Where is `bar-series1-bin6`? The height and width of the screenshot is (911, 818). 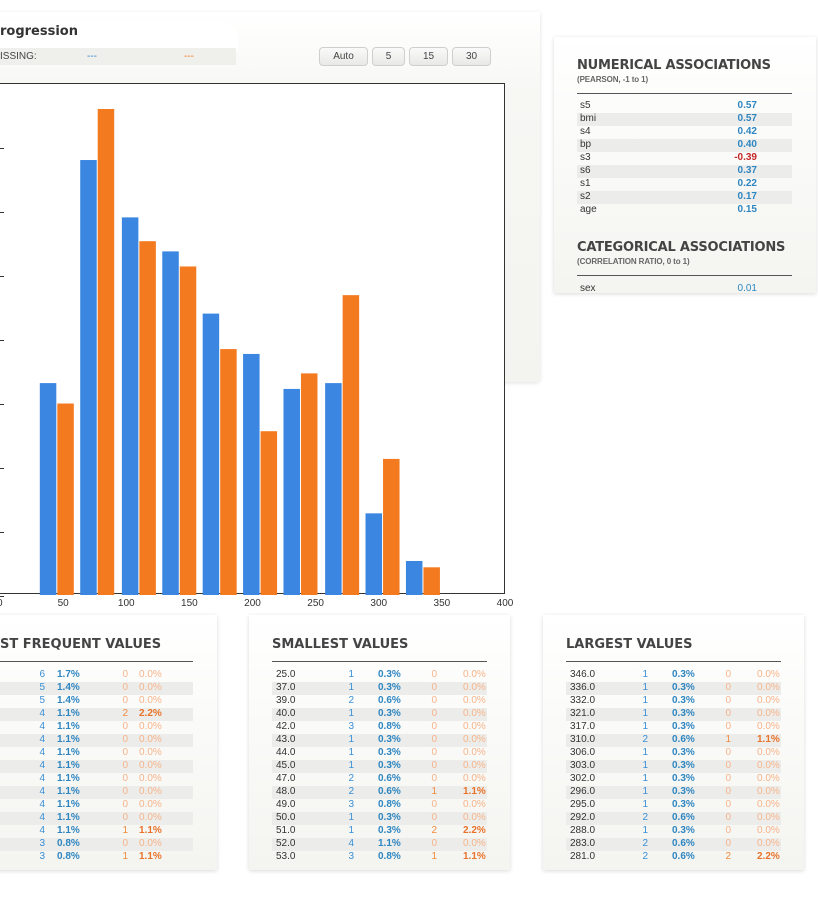 bar-series1-bin6 is located at coordinates (251, 474).